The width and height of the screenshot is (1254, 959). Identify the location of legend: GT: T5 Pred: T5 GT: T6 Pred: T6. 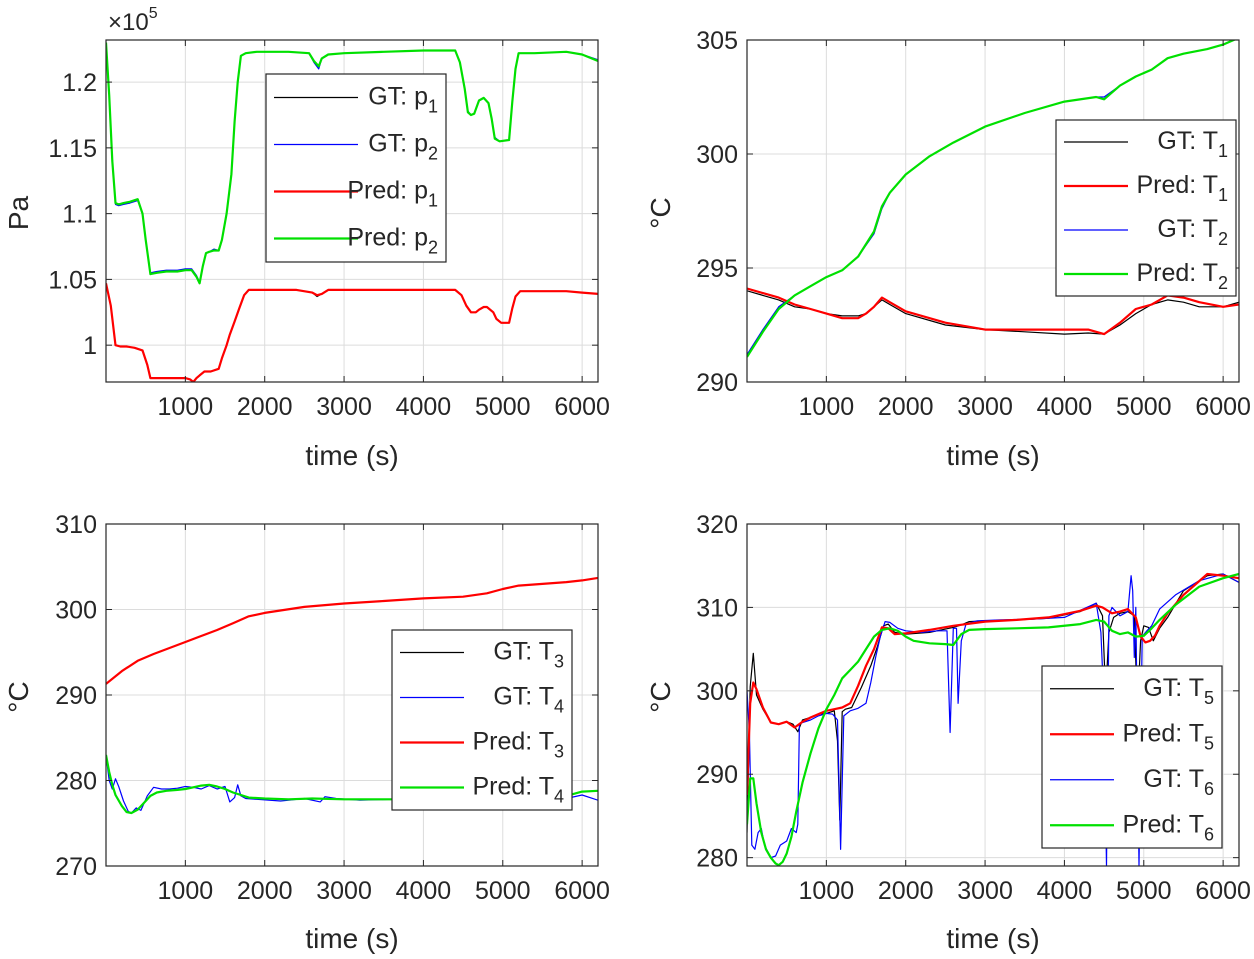
(1132, 757).